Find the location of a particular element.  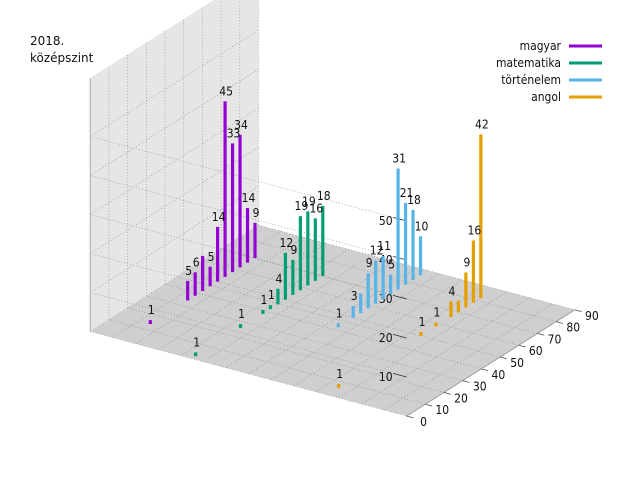

bar-label-történelem: 31 is located at coordinates (399, 159).